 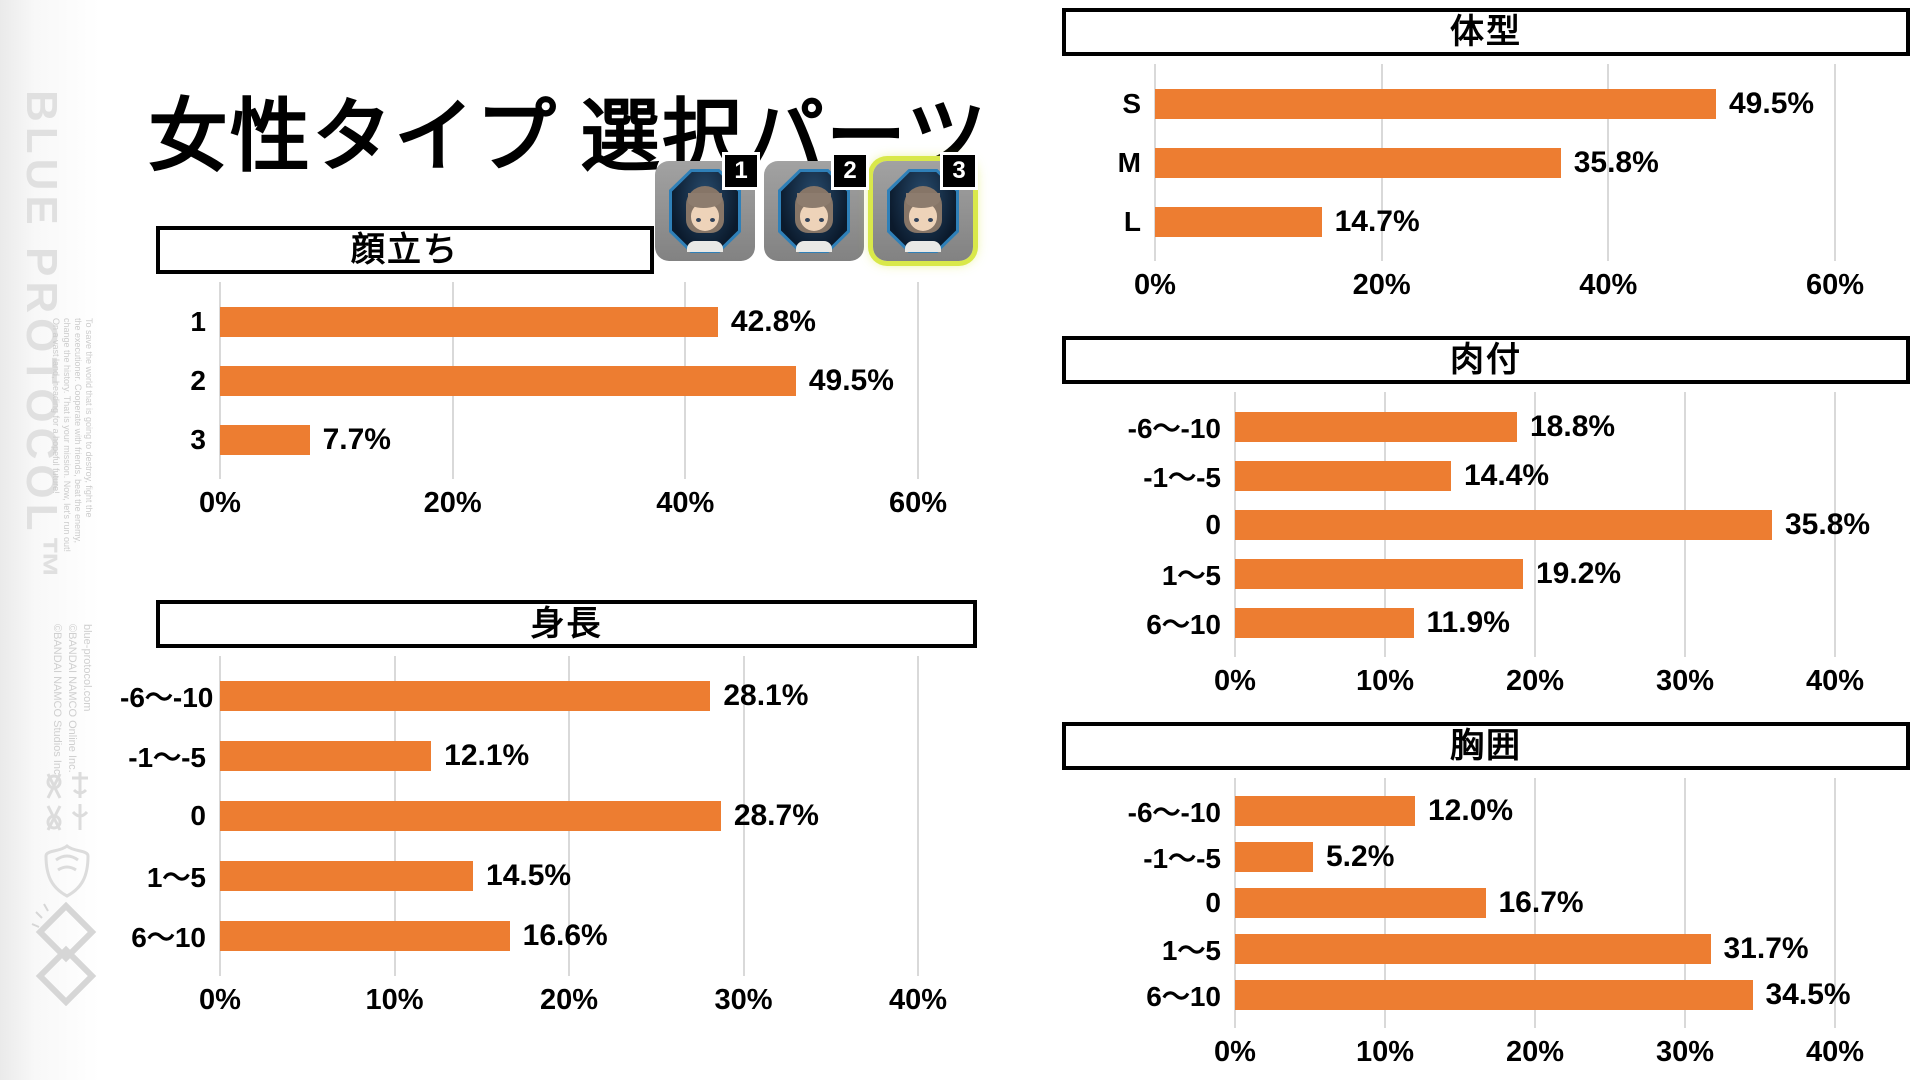 I want to click on bar-row: -1〜-5 5.2%, so click(x=1448, y=857).